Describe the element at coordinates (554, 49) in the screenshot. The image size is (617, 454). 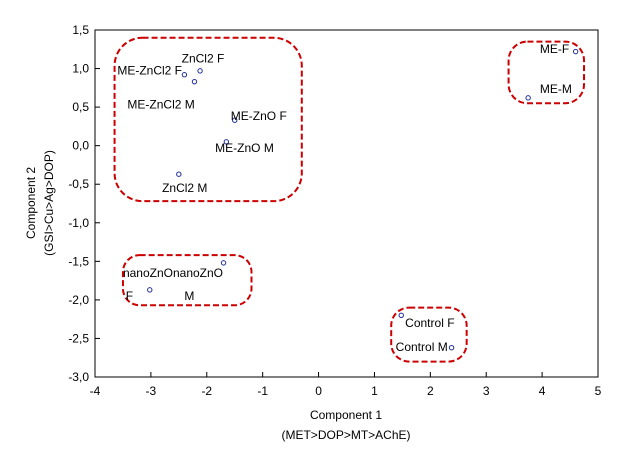
I see `point-label: ME-F` at that location.